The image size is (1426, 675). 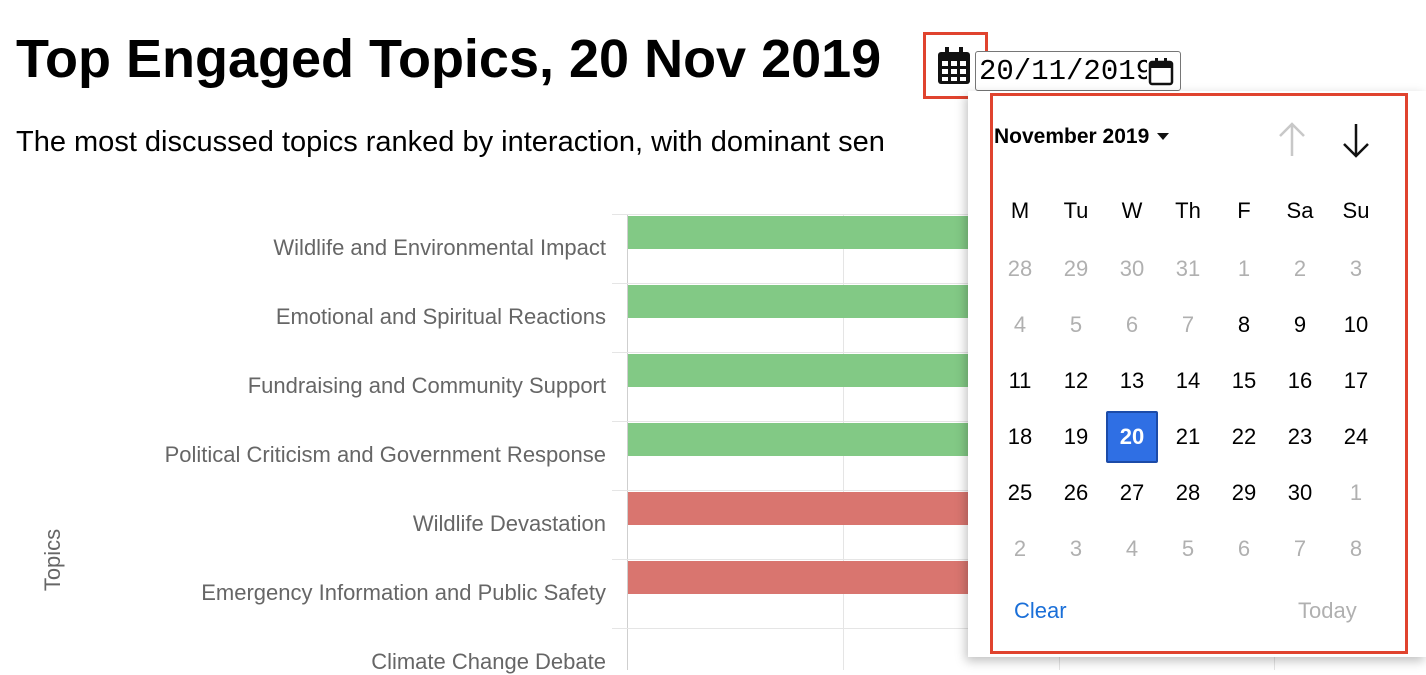 I want to click on next-month-button, so click(x=1356, y=140).